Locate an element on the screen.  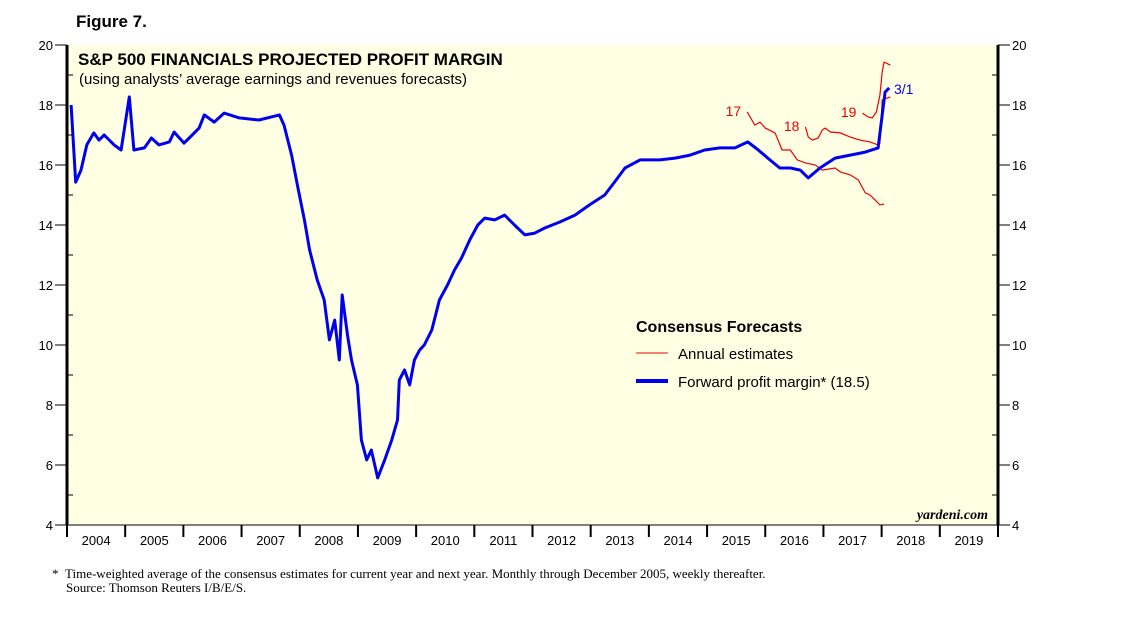
y-tick-label-right: 20 is located at coordinates (1019, 45).